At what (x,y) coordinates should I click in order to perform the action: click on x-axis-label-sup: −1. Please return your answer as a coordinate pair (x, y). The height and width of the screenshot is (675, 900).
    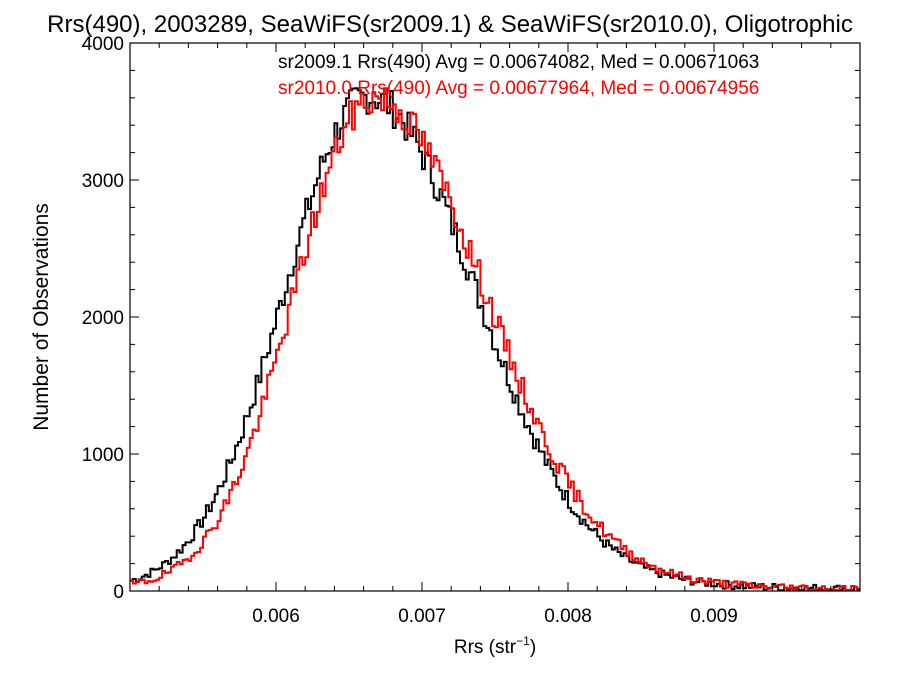
    Looking at the image, I should click on (523, 641).